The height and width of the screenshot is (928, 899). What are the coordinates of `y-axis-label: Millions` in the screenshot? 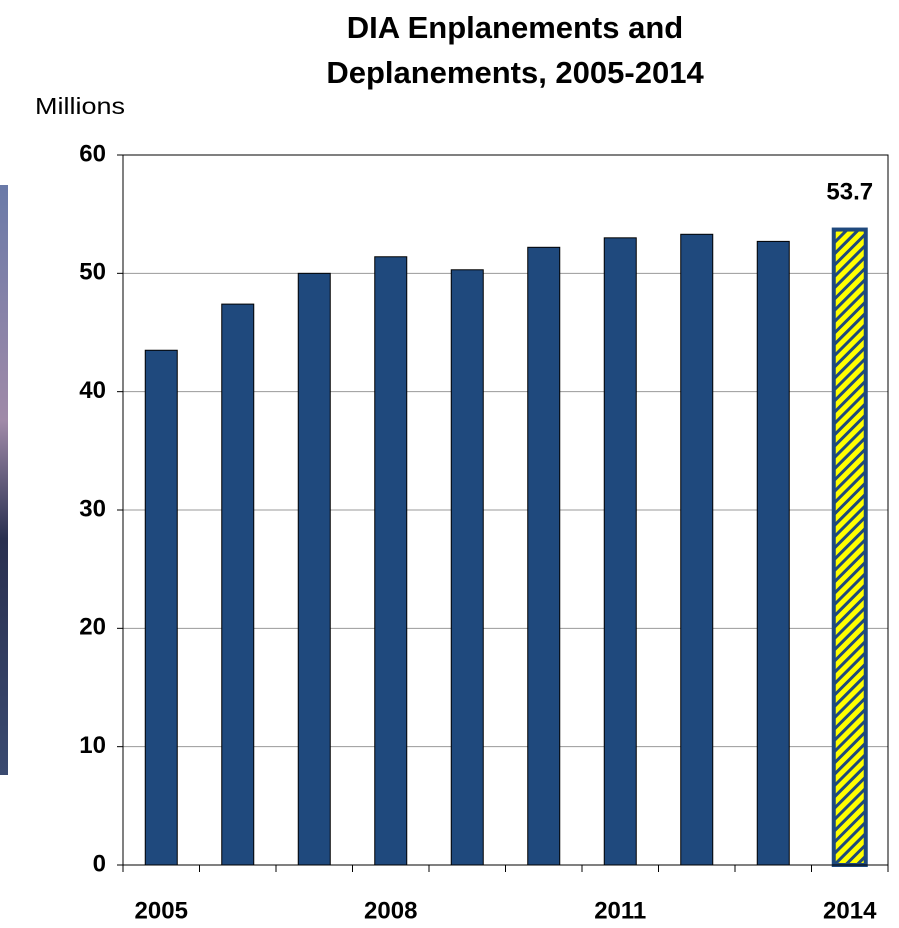 It's located at (80, 106).